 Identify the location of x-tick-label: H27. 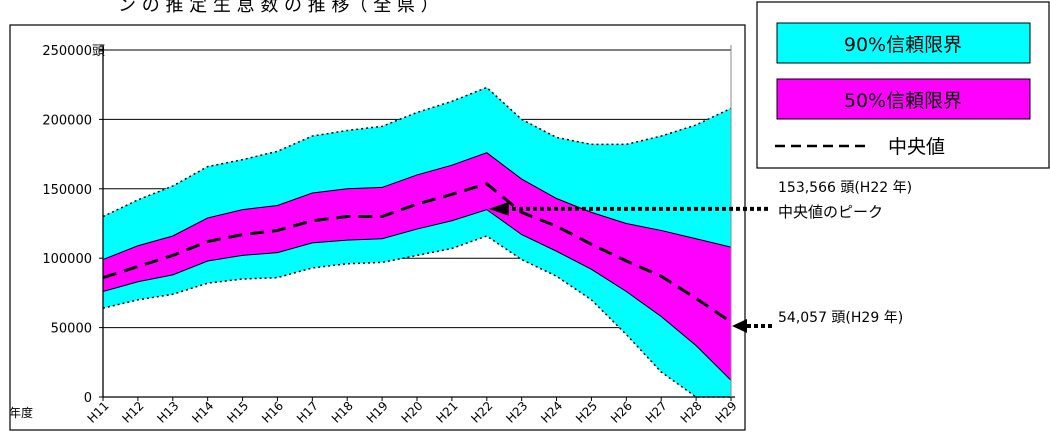
(656, 412).